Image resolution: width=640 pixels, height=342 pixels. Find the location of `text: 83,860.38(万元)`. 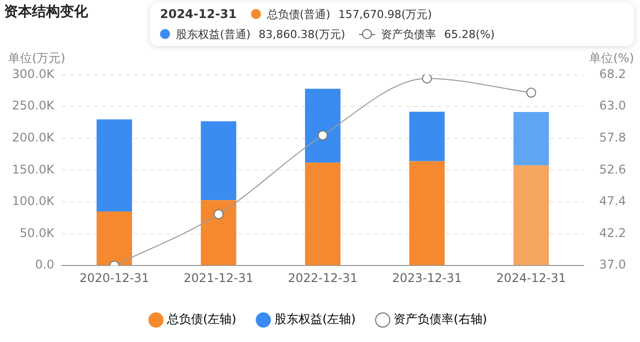

text: 83,860.38(万元) is located at coordinates (302, 34).